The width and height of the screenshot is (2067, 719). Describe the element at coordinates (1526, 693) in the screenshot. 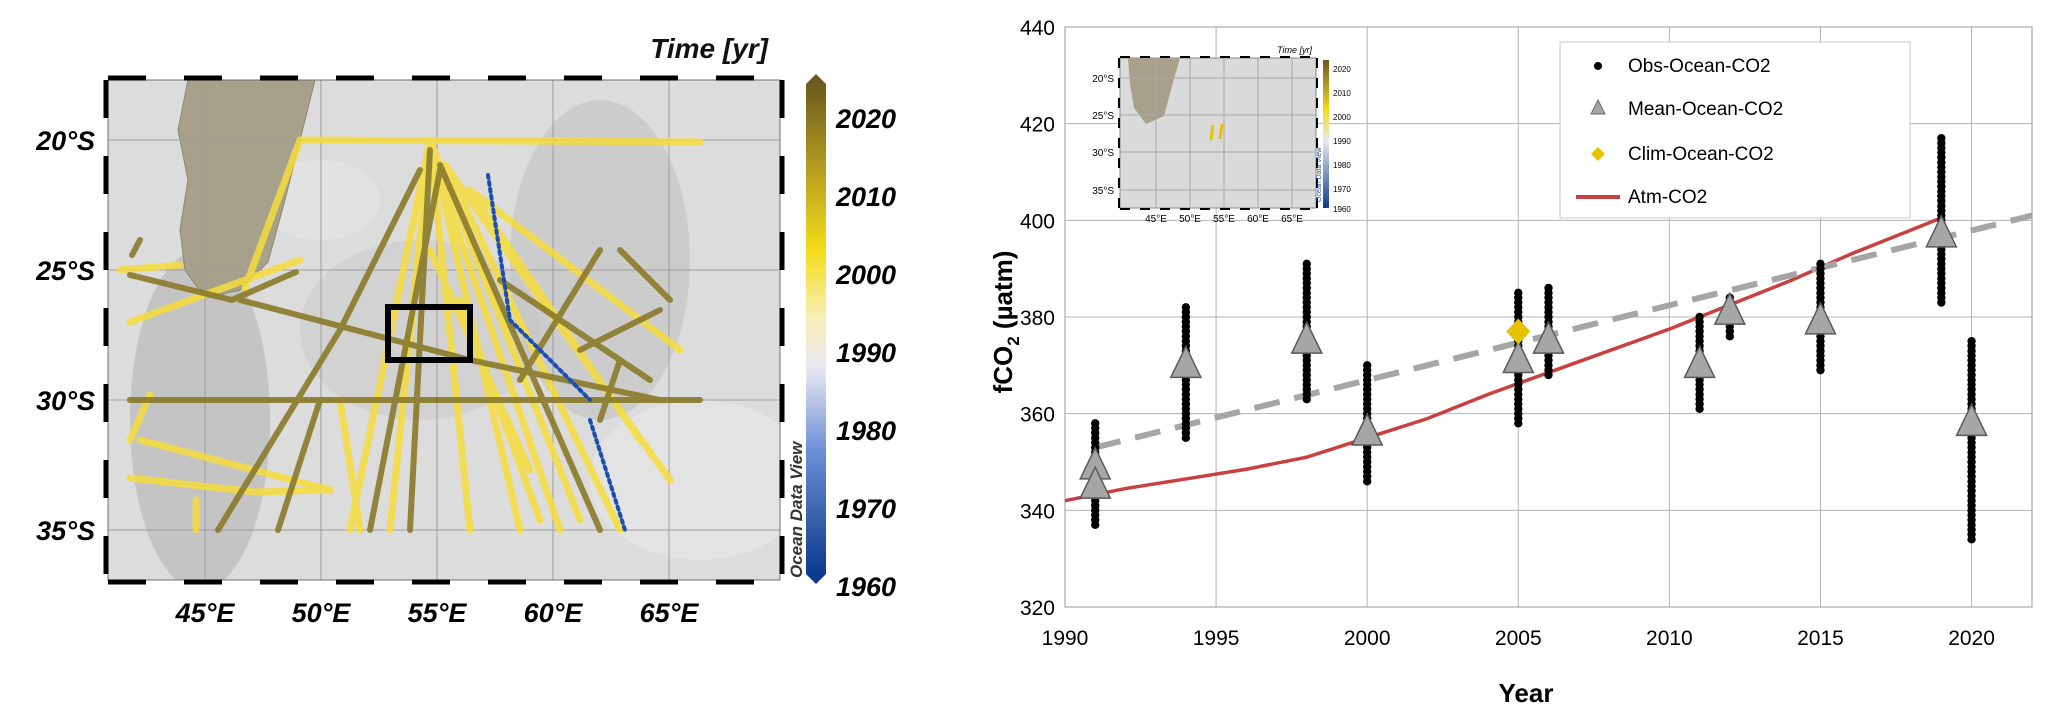

I see `x-axis-title: Year` at that location.